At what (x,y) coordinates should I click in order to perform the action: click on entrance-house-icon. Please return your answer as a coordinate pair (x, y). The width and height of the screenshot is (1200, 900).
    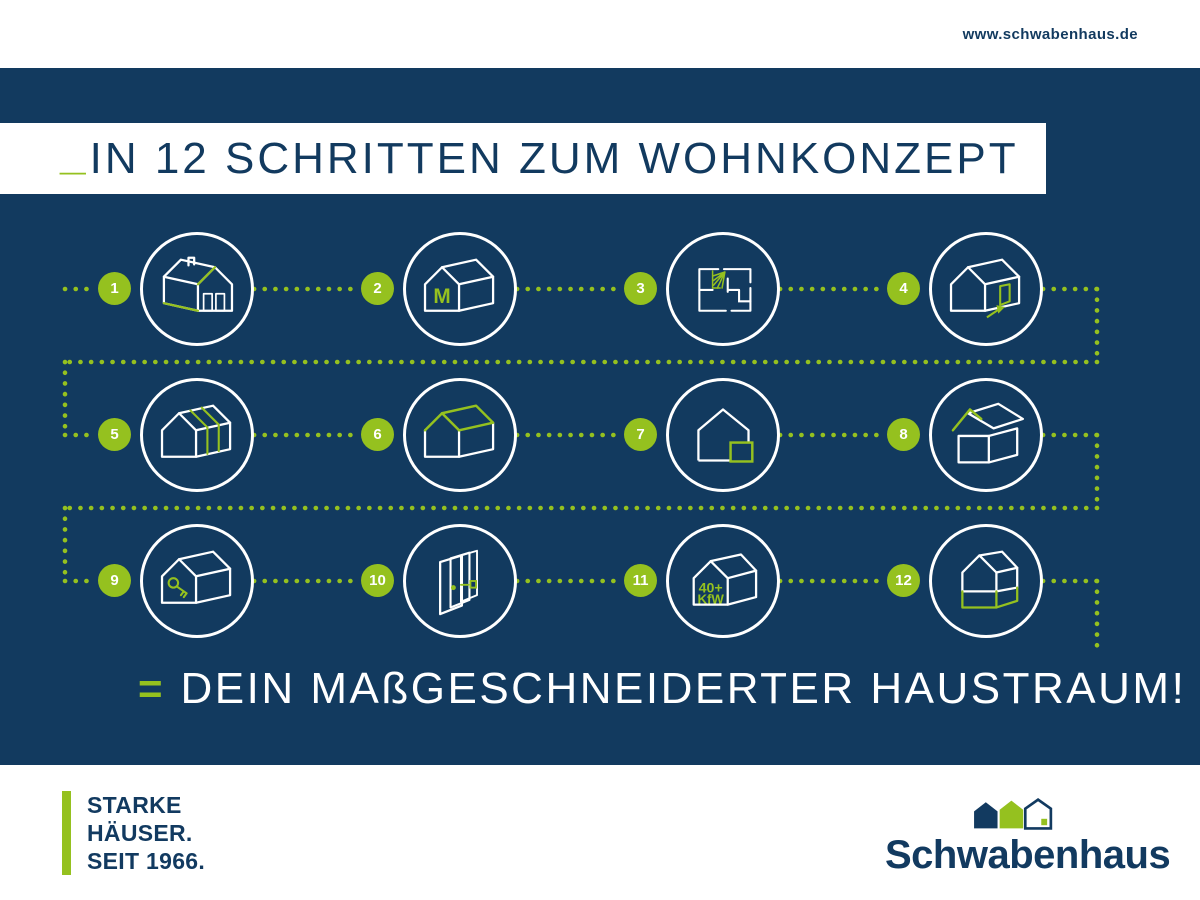
    Looking at the image, I should click on (985, 288).